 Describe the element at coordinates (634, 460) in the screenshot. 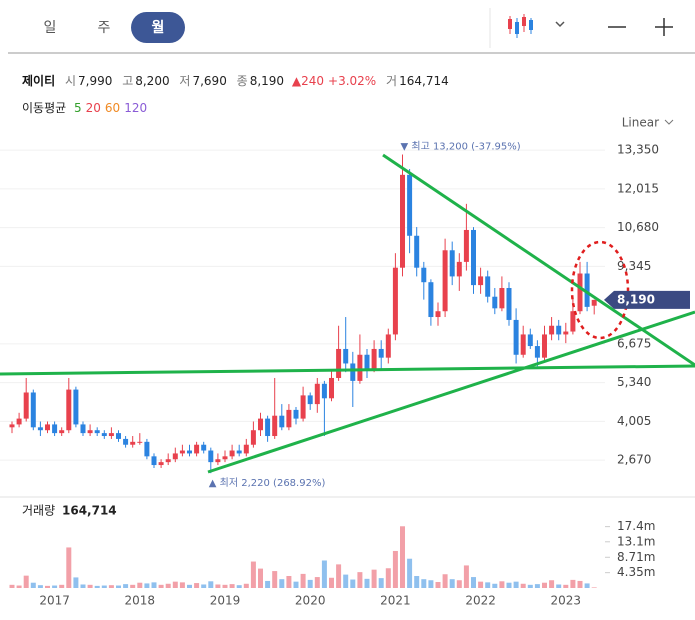

I see `y-tick-label: 2,670` at that location.